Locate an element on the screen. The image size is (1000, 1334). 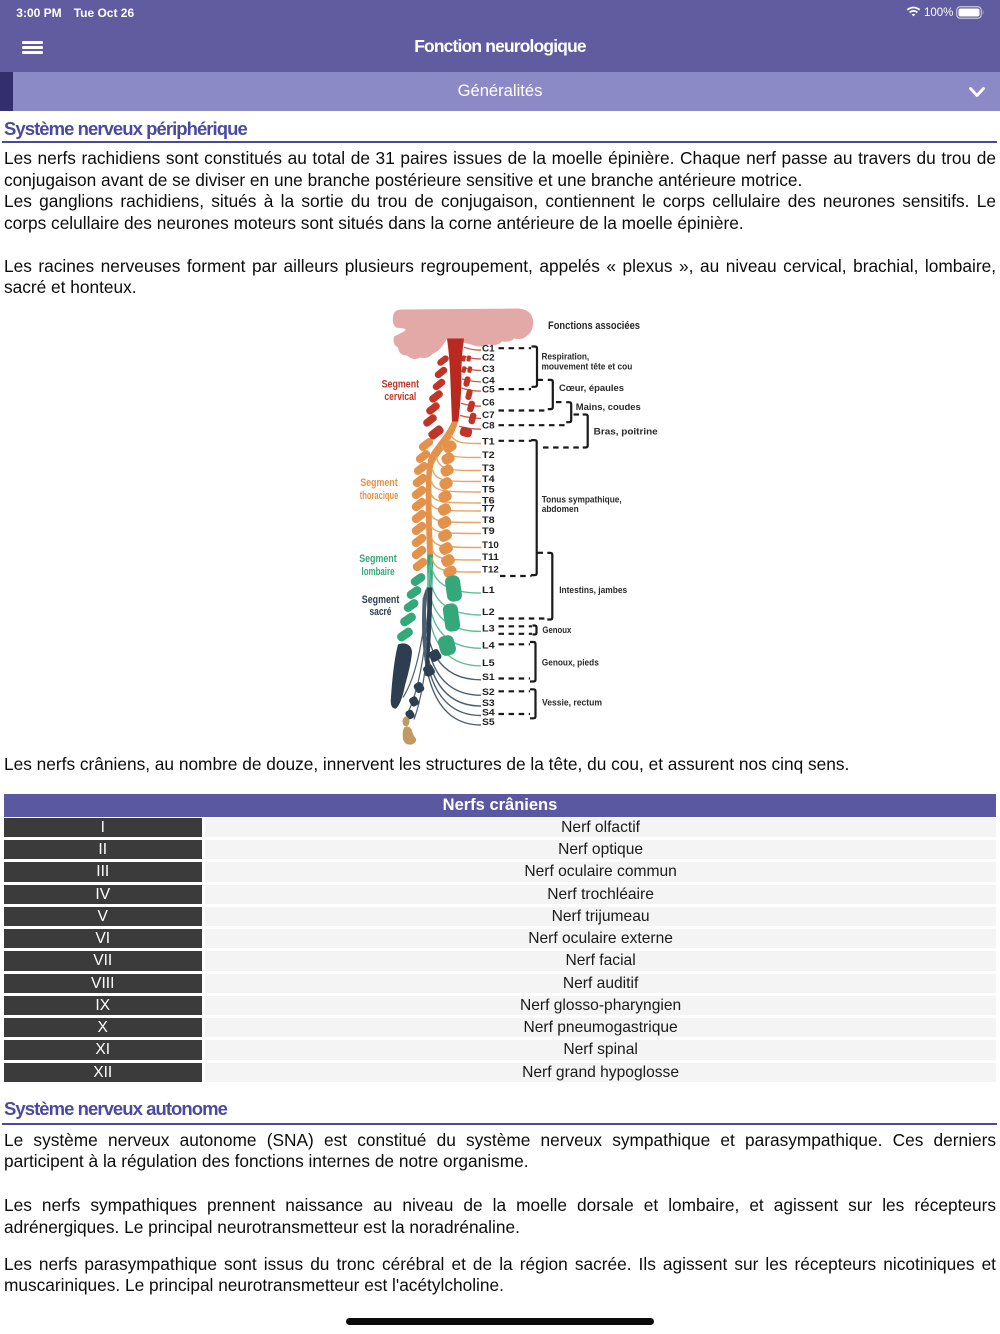
svg-text: T12 is located at coordinates (490, 569).